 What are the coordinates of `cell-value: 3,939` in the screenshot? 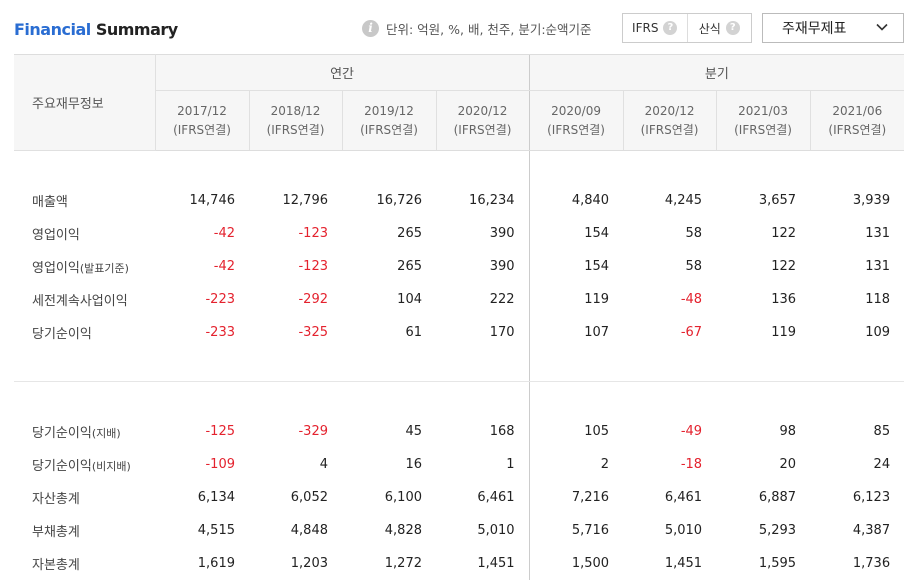 It's located at (871, 200).